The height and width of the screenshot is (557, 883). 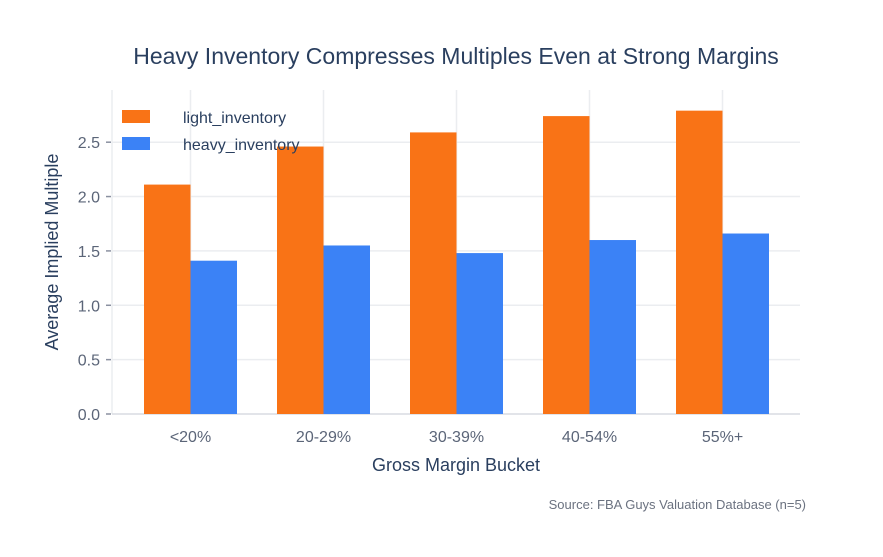 I want to click on legend-label-heavy-inventory: heavy_inventory, so click(x=241, y=145).